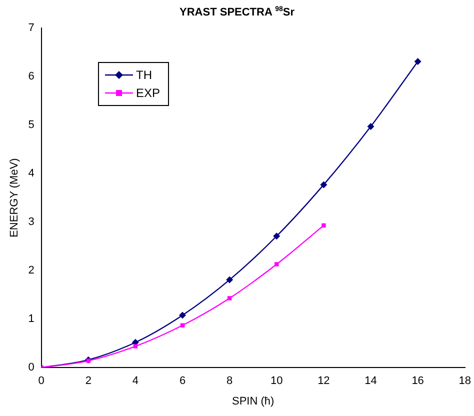 The width and height of the screenshot is (474, 416). What do you see at coordinates (31, 125) in the screenshot?
I see `y-tick-label: 5` at bounding box center [31, 125].